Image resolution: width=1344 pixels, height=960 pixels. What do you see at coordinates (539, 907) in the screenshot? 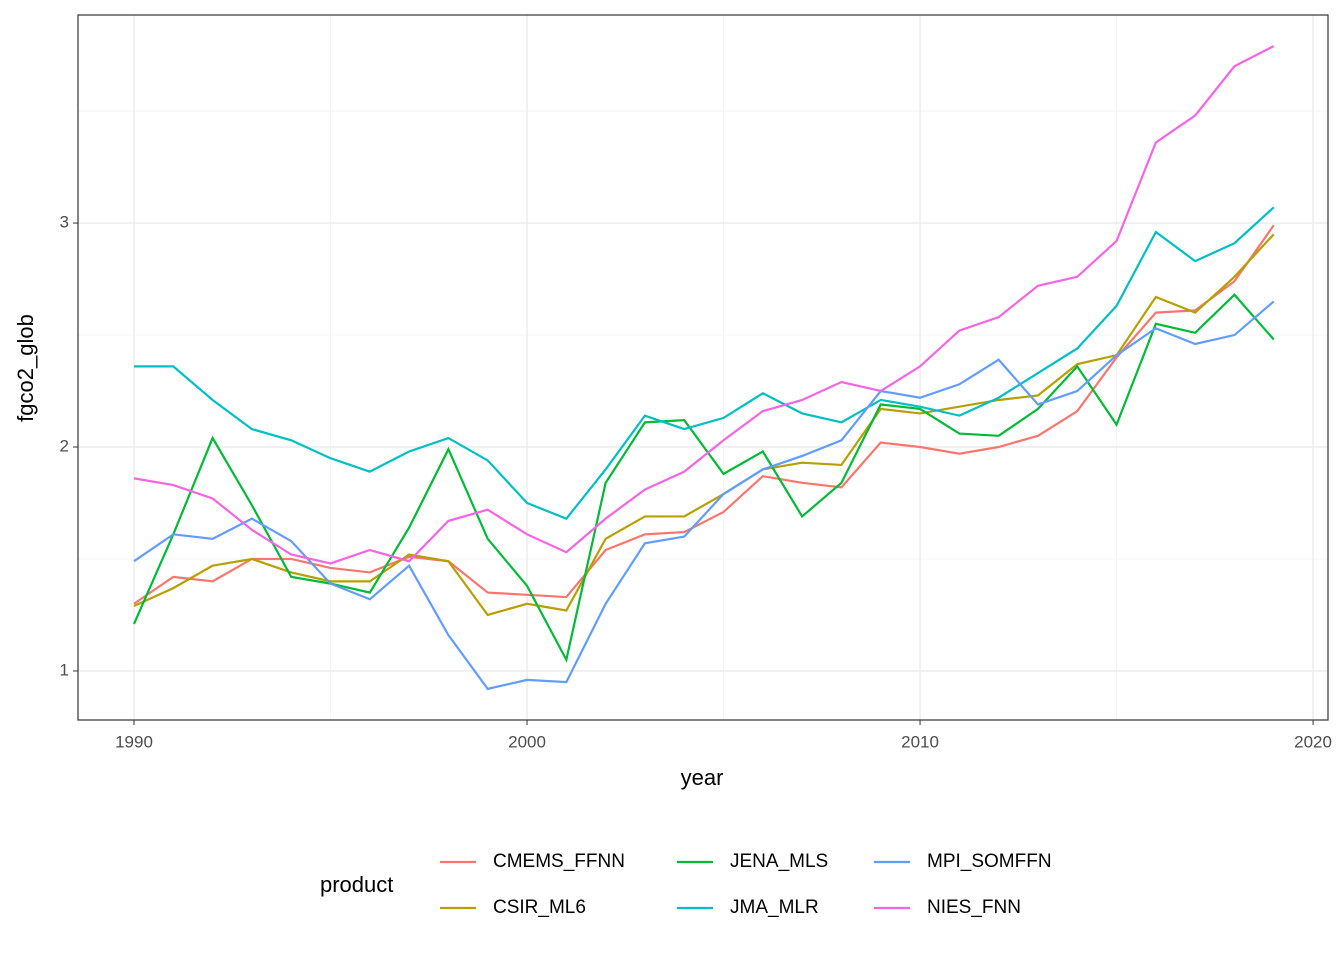
I see `legend-label: CSIR_ML6` at bounding box center [539, 907].